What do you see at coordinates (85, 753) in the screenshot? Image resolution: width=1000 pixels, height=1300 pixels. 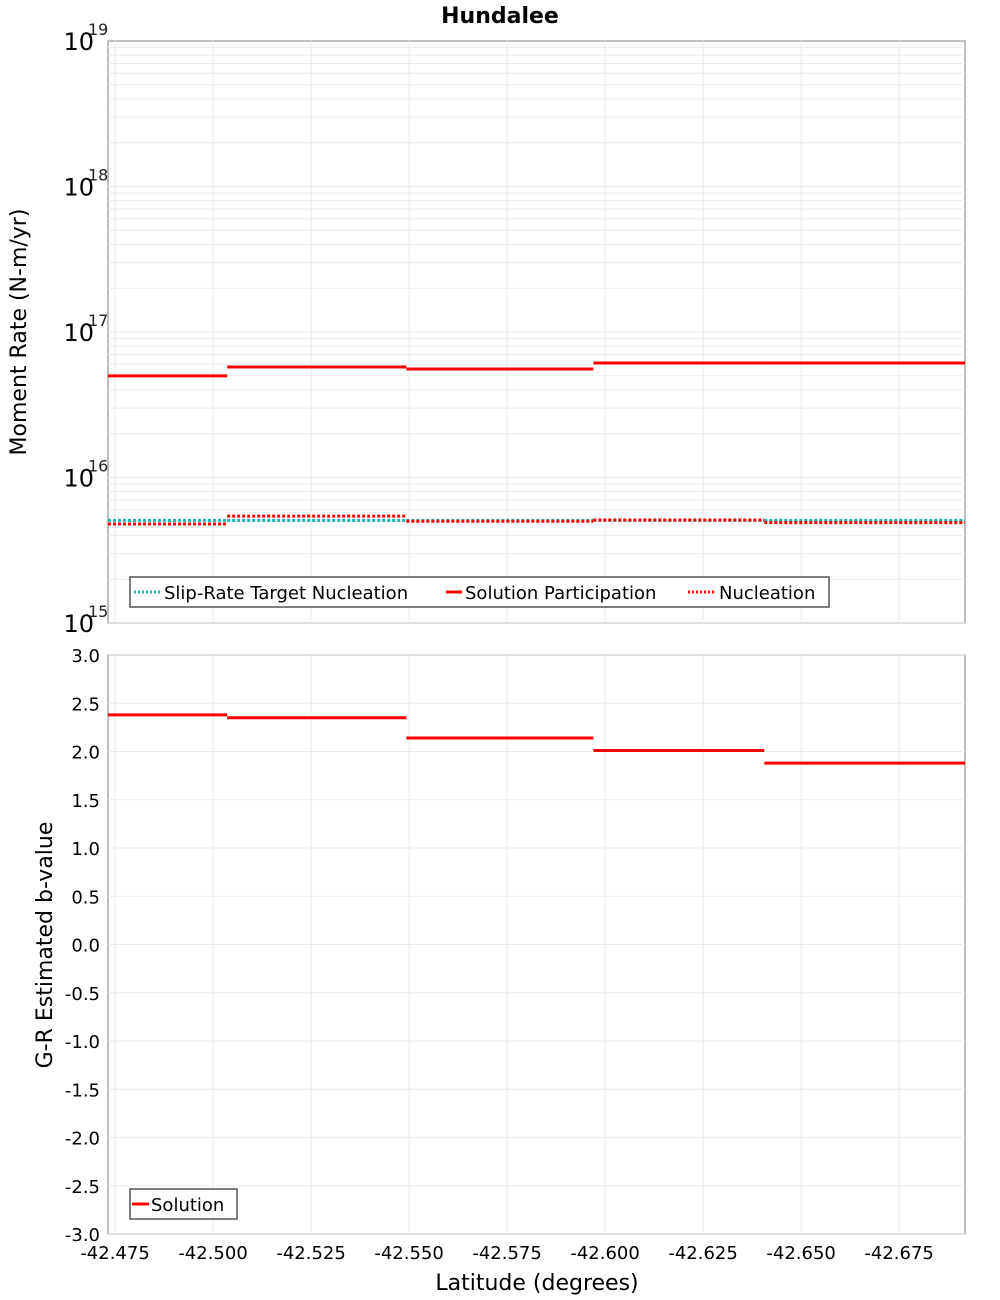 I see `y-tick-label: 2.0` at bounding box center [85, 753].